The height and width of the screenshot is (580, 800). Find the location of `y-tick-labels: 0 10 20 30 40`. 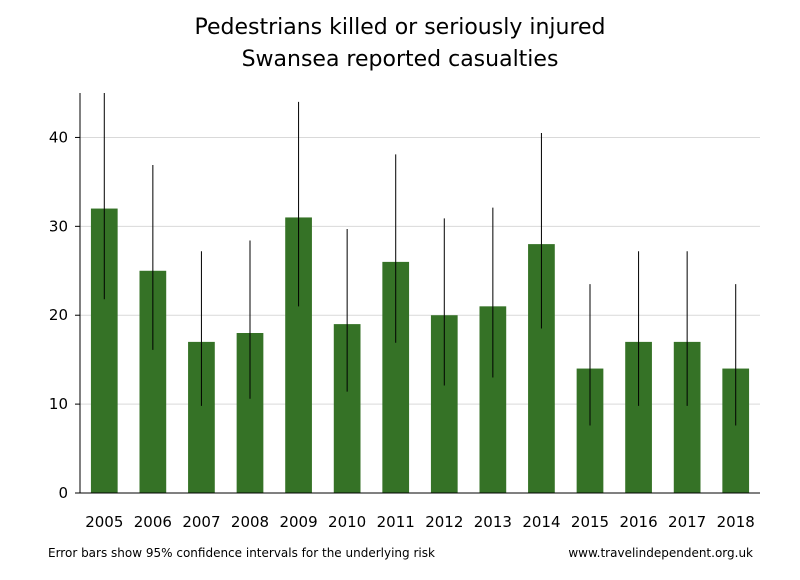

y-tick-labels: 0 10 20 30 40 is located at coordinates (58, 315).